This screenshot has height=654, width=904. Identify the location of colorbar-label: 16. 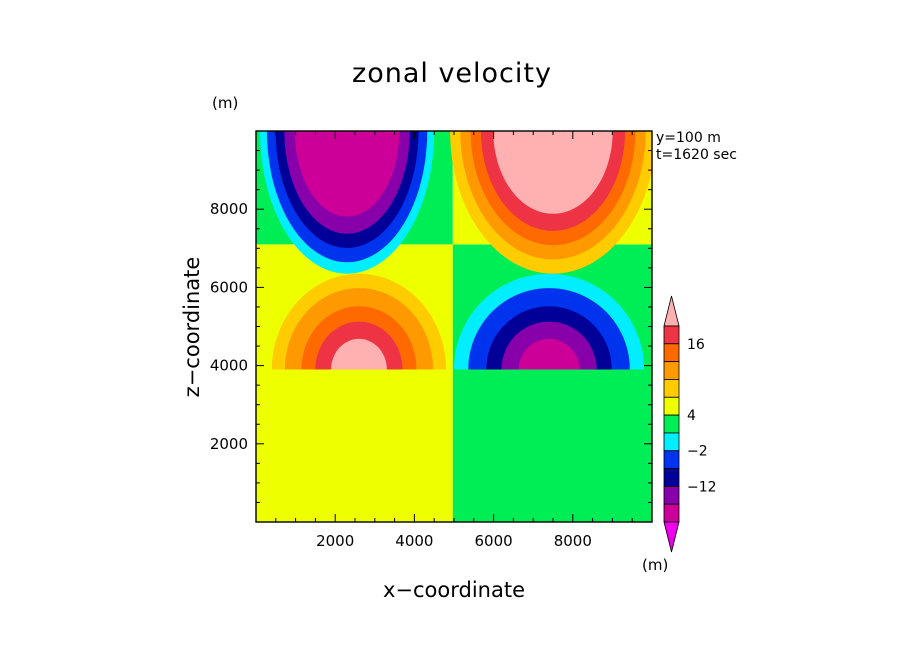
(696, 345).